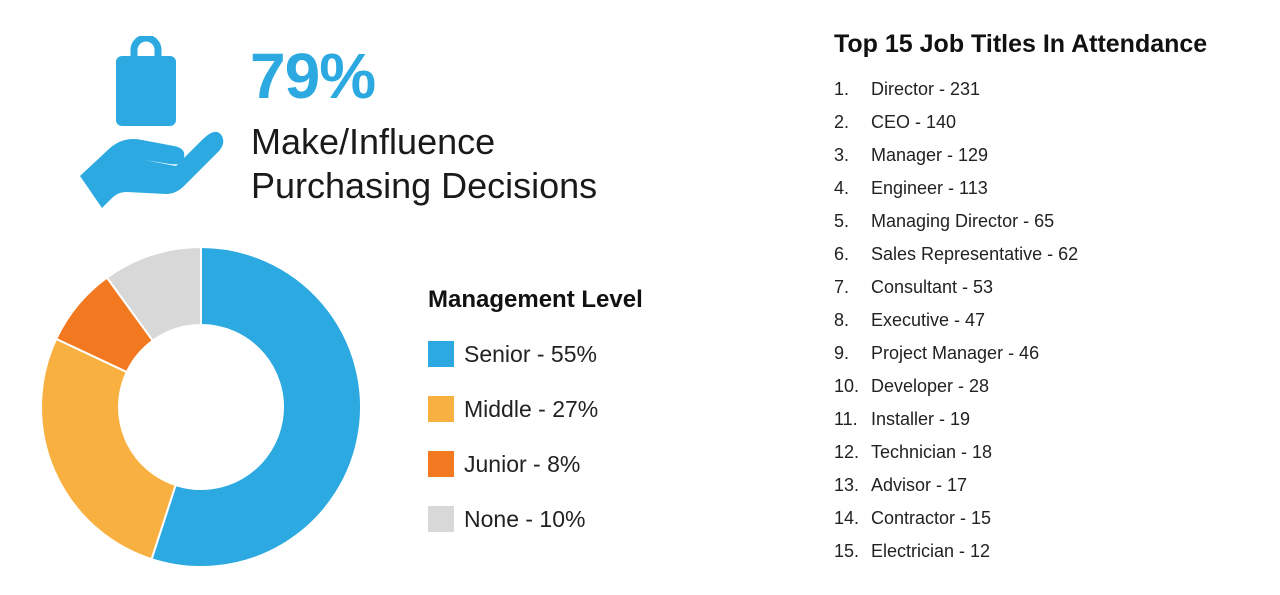  Describe the element at coordinates (928, 320) in the screenshot. I see `jobs-item-text: Executive - 47` at that location.